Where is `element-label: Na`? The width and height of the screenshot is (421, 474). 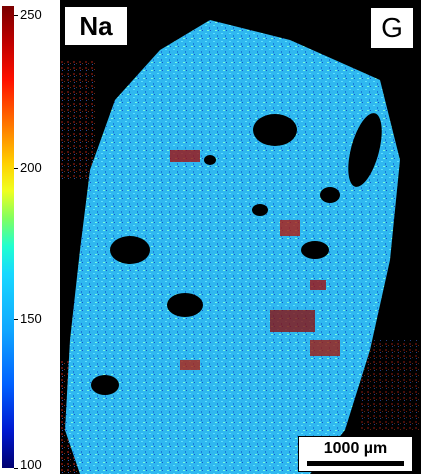
element-label: Na is located at coordinates (96, 26).